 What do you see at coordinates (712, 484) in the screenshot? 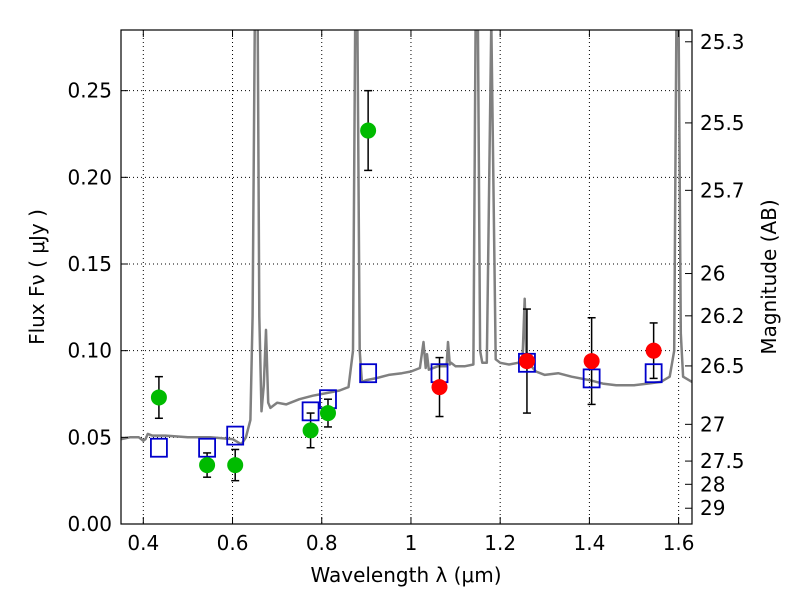
I see `right-tick-label-8: 28` at bounding box center [712, 484].